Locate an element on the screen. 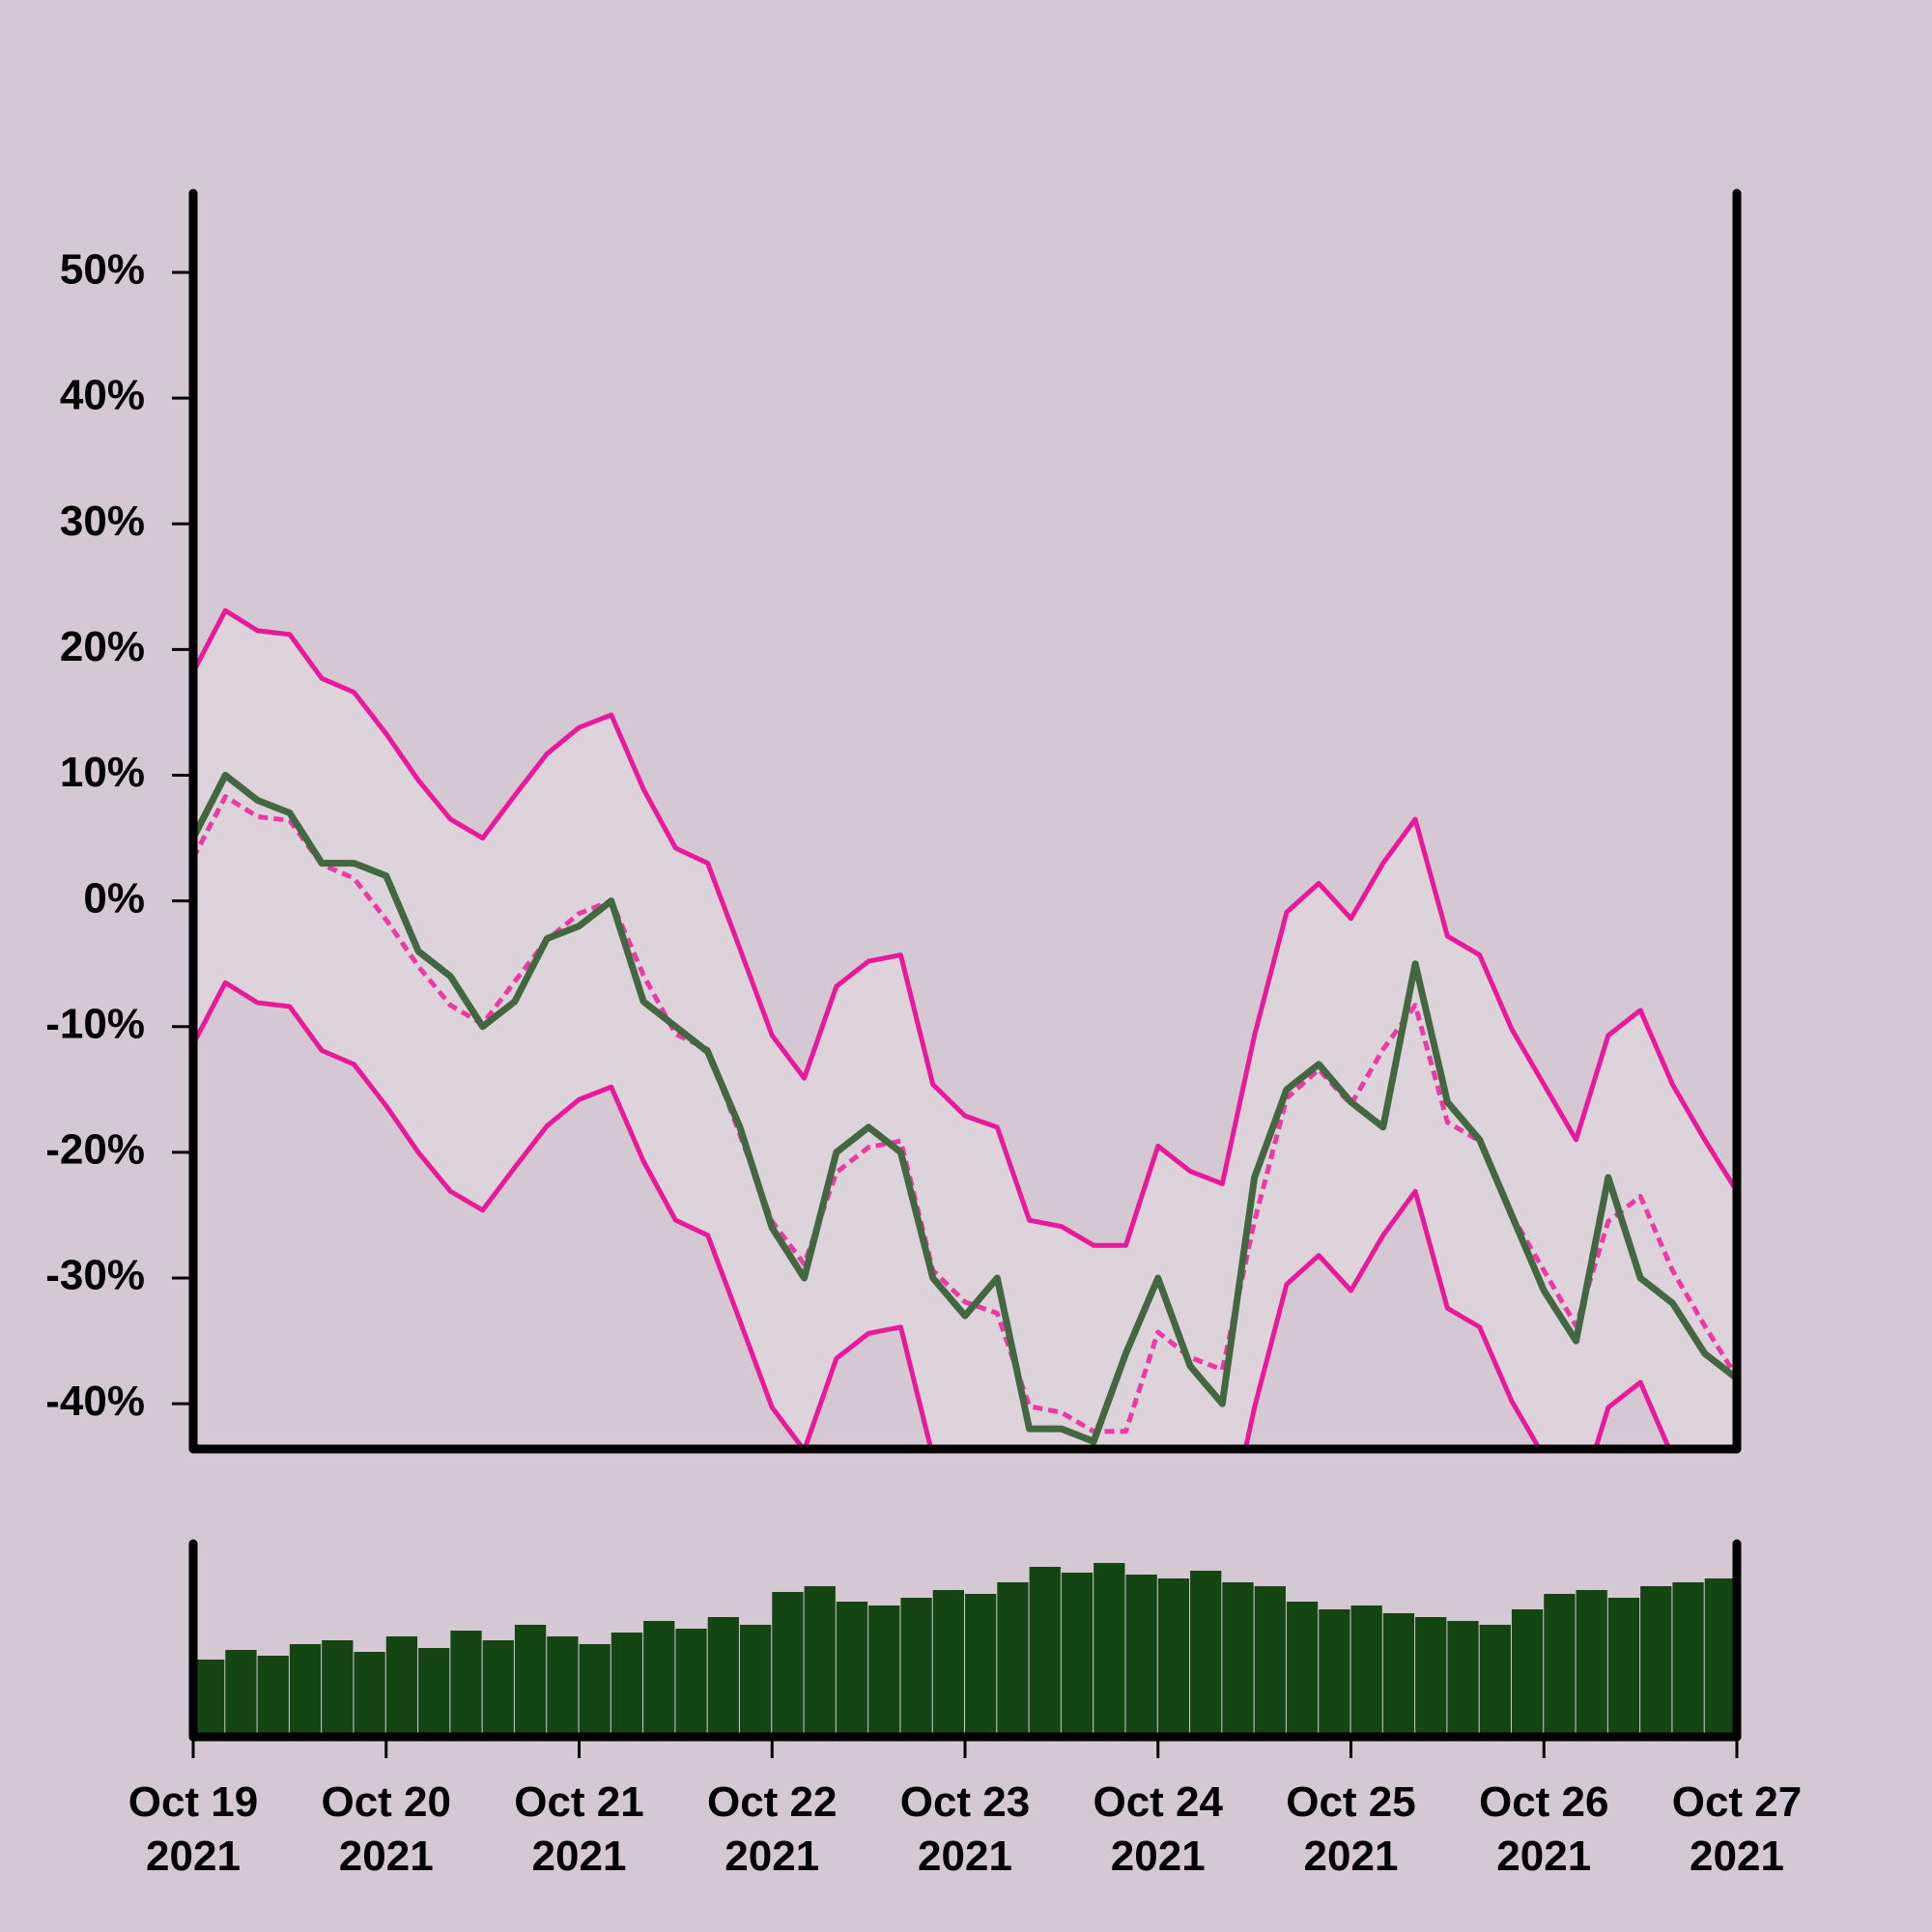 This screenshot has height=1932, width=1932. x-tick-label: Oct 25 2021 is located at coordinates (1351, 1829).